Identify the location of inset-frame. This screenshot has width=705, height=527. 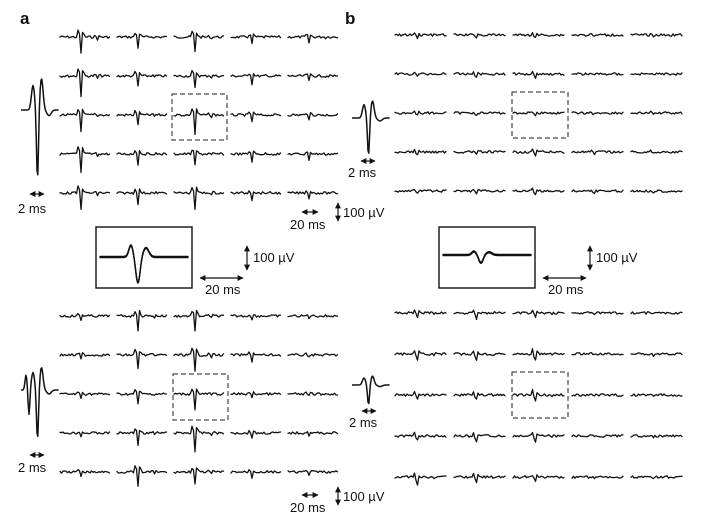
(487, 257).